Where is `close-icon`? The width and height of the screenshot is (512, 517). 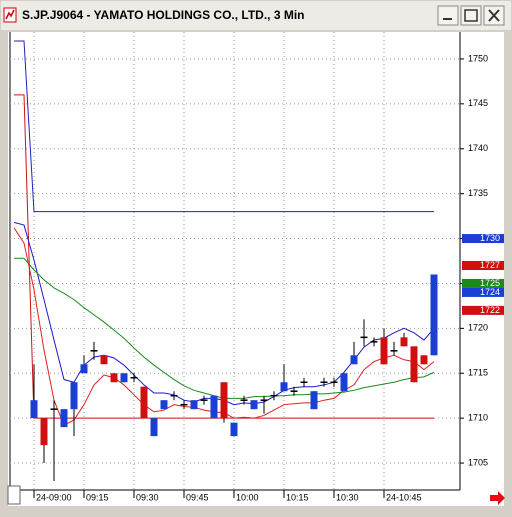
close-icon is located at coordinates (494, 15).